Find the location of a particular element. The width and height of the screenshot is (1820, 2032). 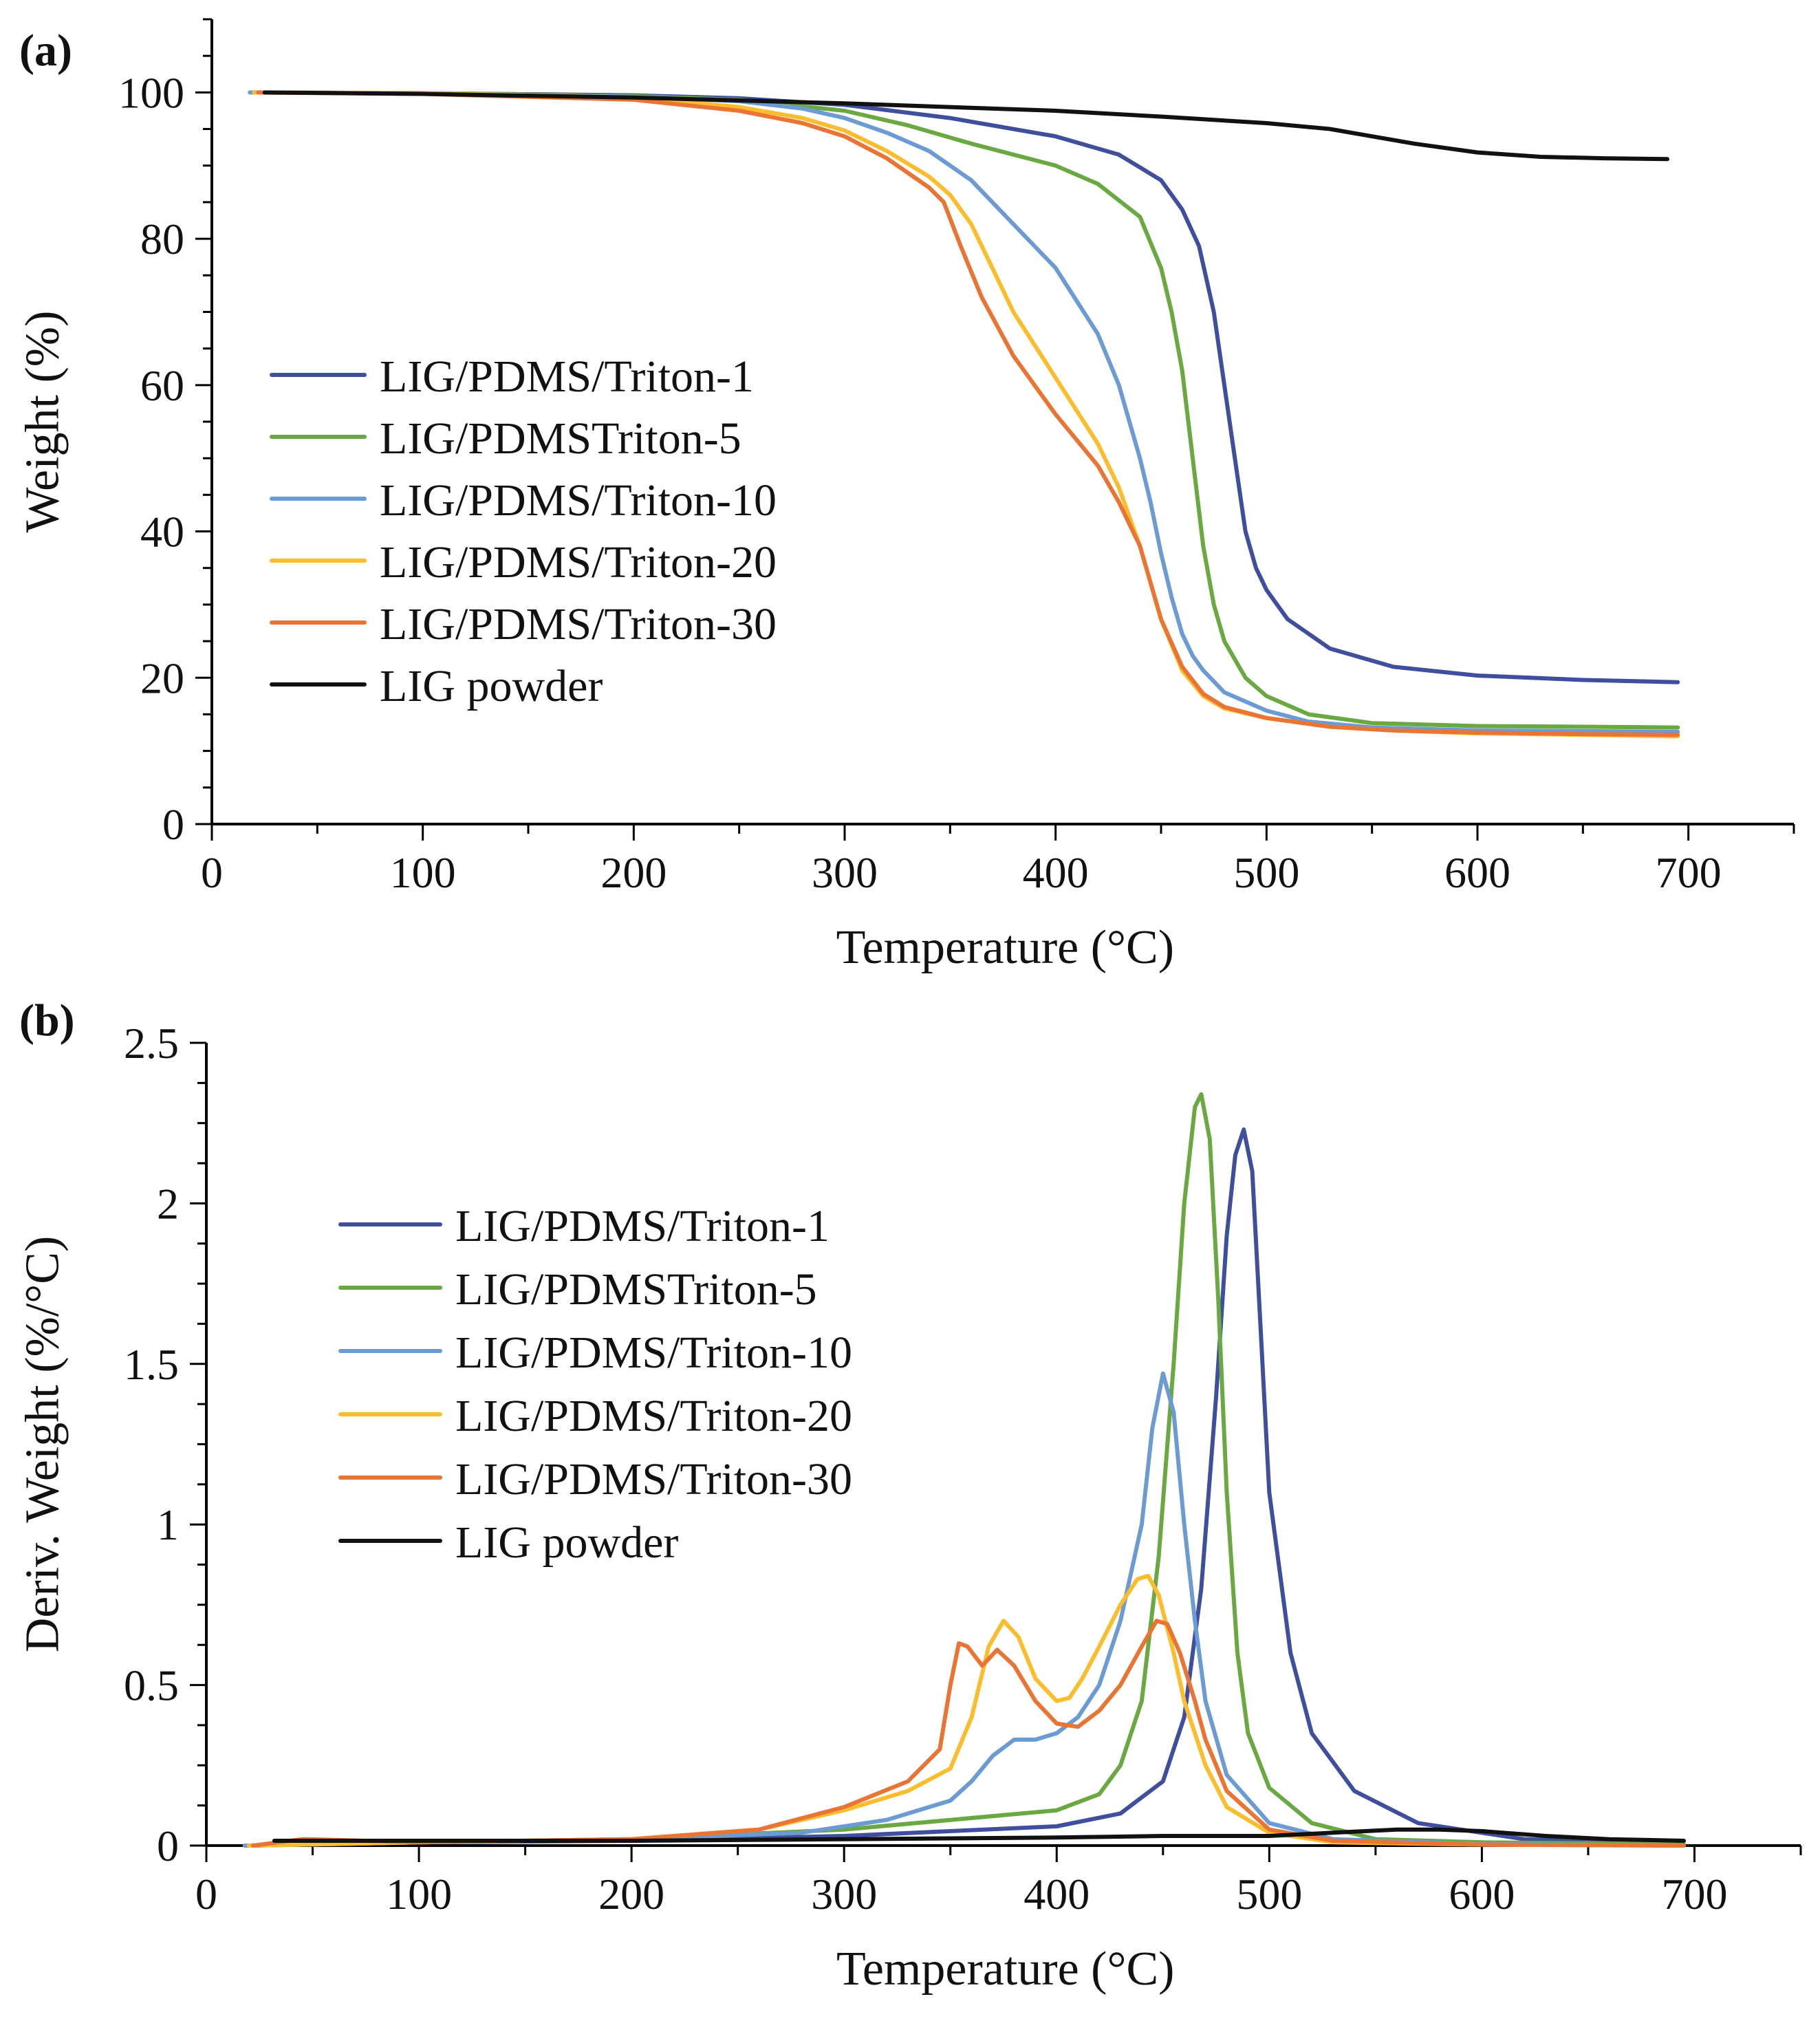

y-tick-label: 2 is located at coordinates (168, 1203).